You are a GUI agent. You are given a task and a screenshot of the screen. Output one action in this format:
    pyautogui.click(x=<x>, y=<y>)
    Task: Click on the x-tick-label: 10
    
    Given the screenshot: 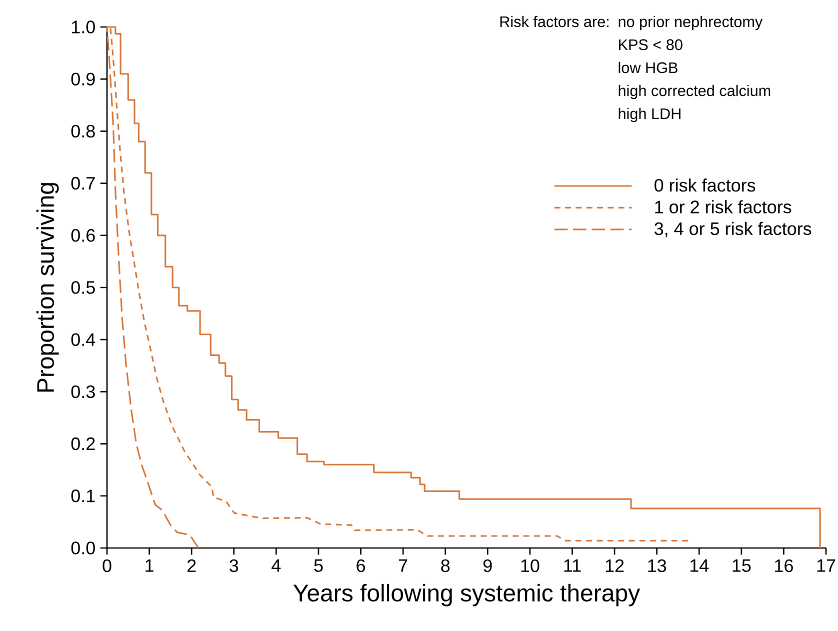 What is the action you would take?
    pyautogui.click(x=530, y=565)
    